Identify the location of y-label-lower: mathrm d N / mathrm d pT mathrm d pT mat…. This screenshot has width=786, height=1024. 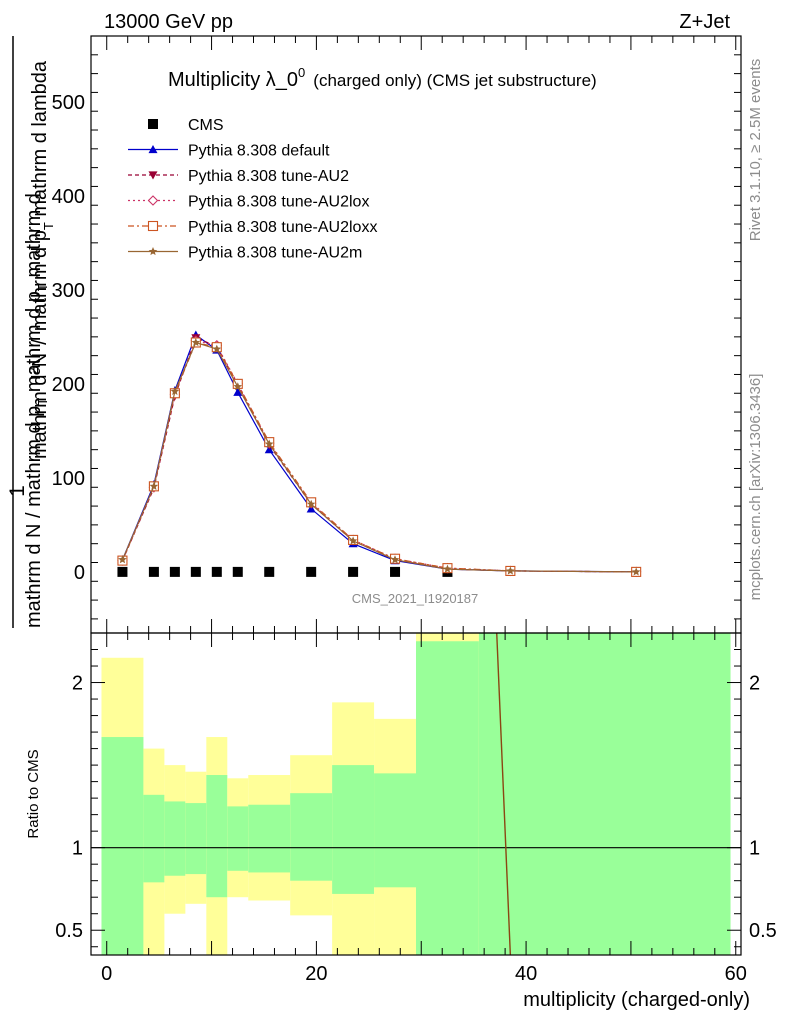
(36, 410).